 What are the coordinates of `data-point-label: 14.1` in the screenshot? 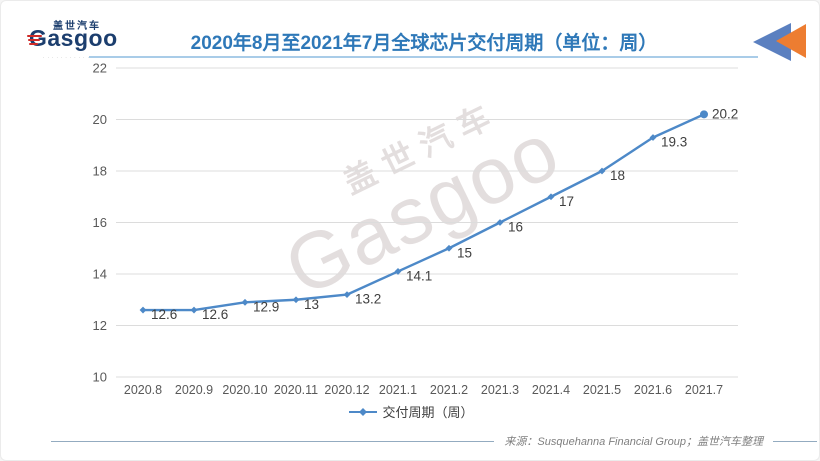 It's located at (419, 275).